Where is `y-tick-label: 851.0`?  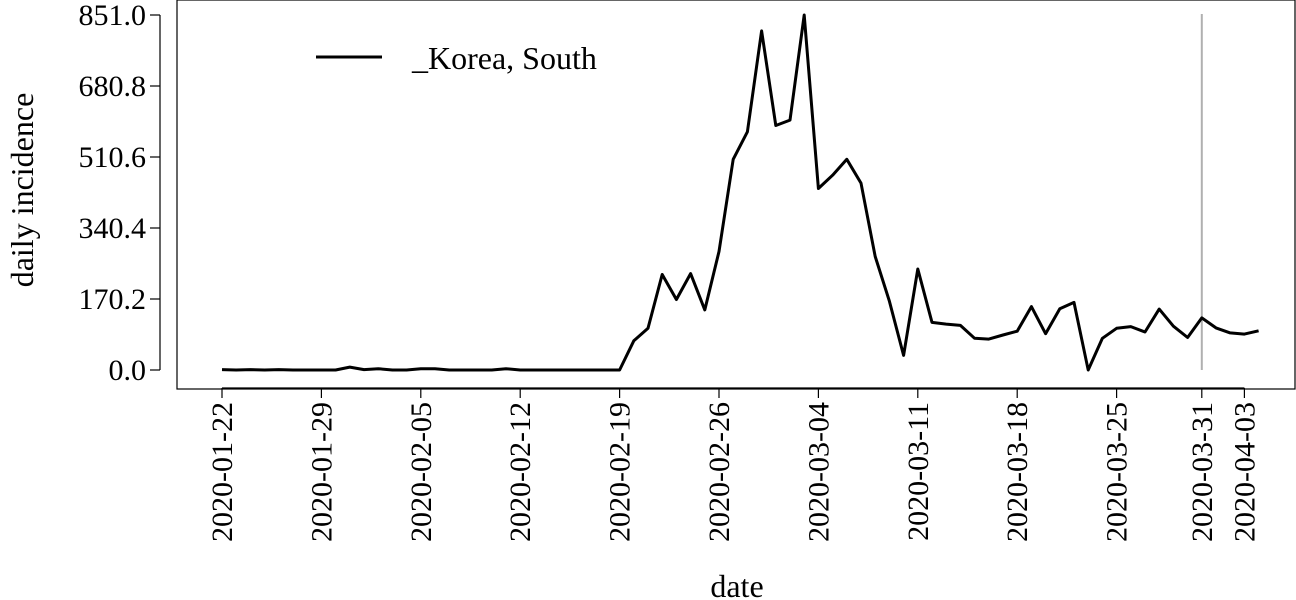 y-tick-label: 851.0 is located at coordinates (113, 16).